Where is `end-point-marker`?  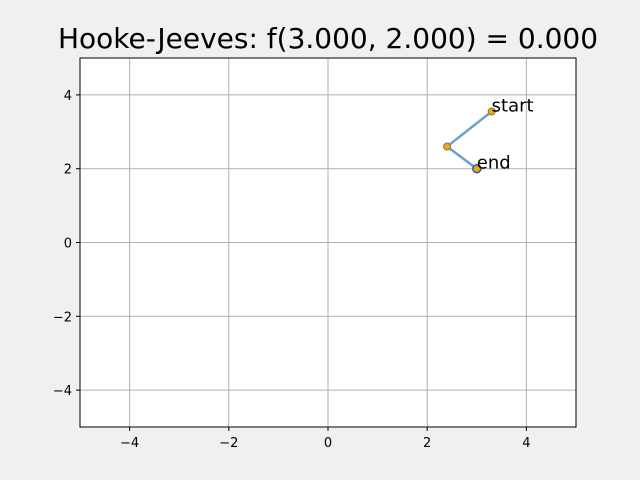
end-point-marker is located at coordinates (477, 168).